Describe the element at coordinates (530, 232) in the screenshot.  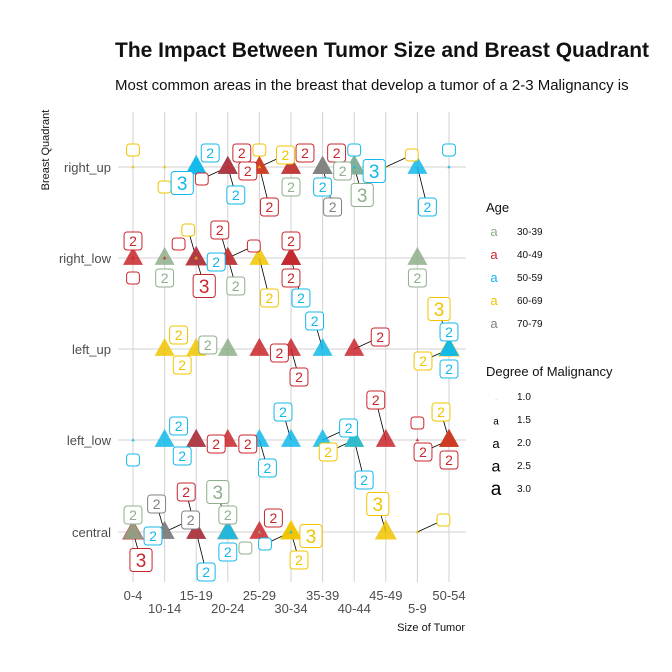
I see `legend-label-age: 30-39` at that location.